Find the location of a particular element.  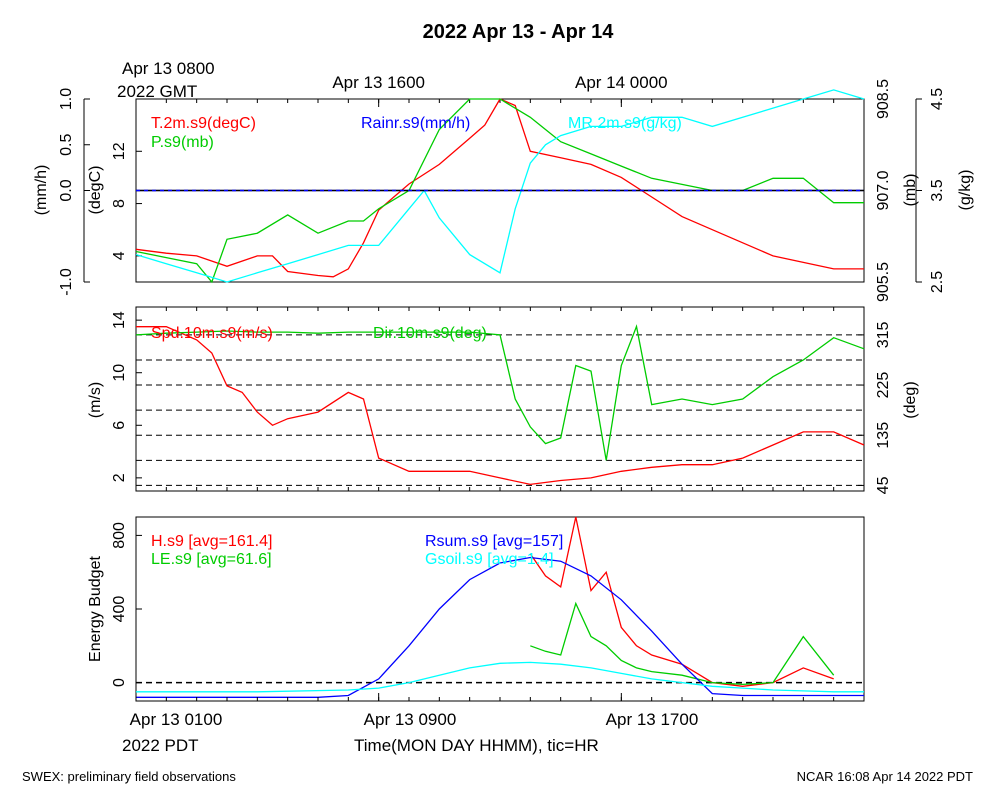

footer-left: SWEX: preliminary field observations is located at coordinates (129, 776).